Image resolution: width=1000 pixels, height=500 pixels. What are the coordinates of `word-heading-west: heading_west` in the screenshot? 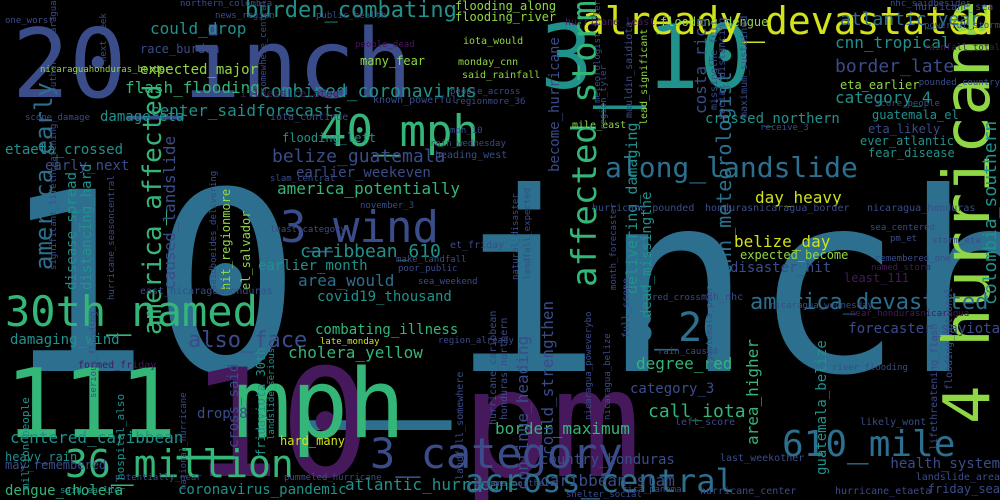 It's located at (471, 155).